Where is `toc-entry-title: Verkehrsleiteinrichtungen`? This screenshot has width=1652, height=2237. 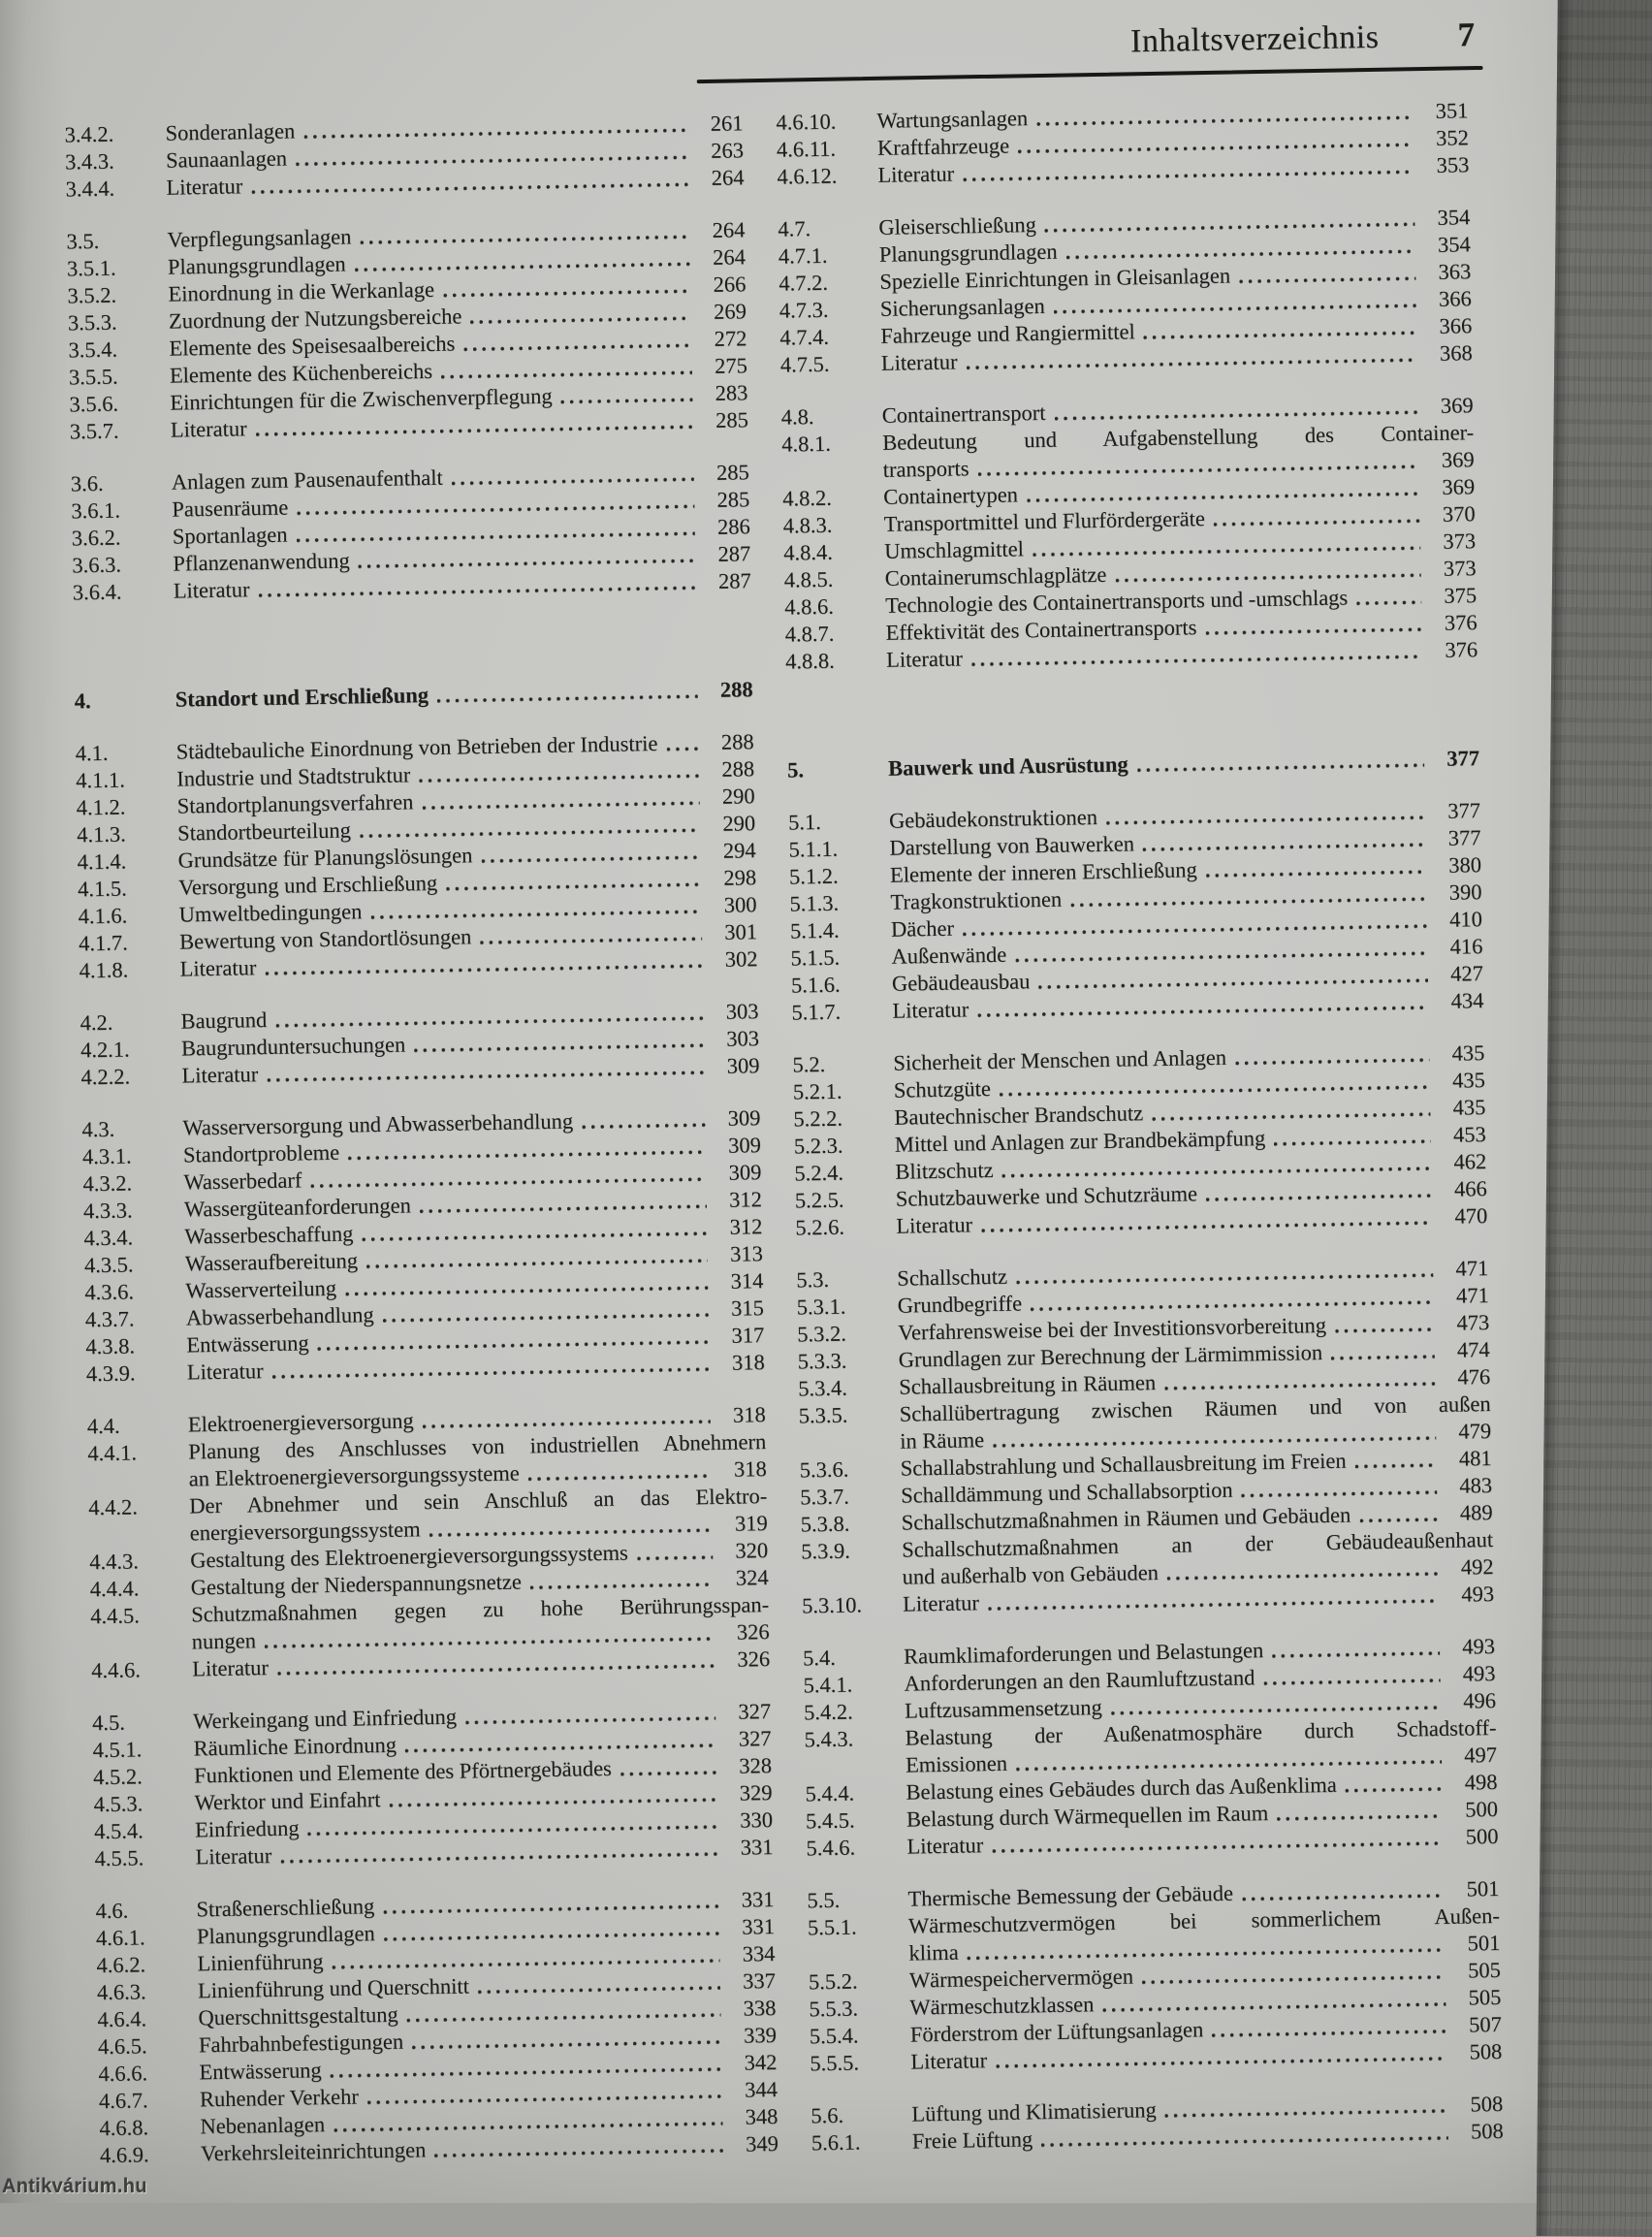 toc-entry-title: Verkehrsleiteinrichtungen is located at coordinates (314, 2151).